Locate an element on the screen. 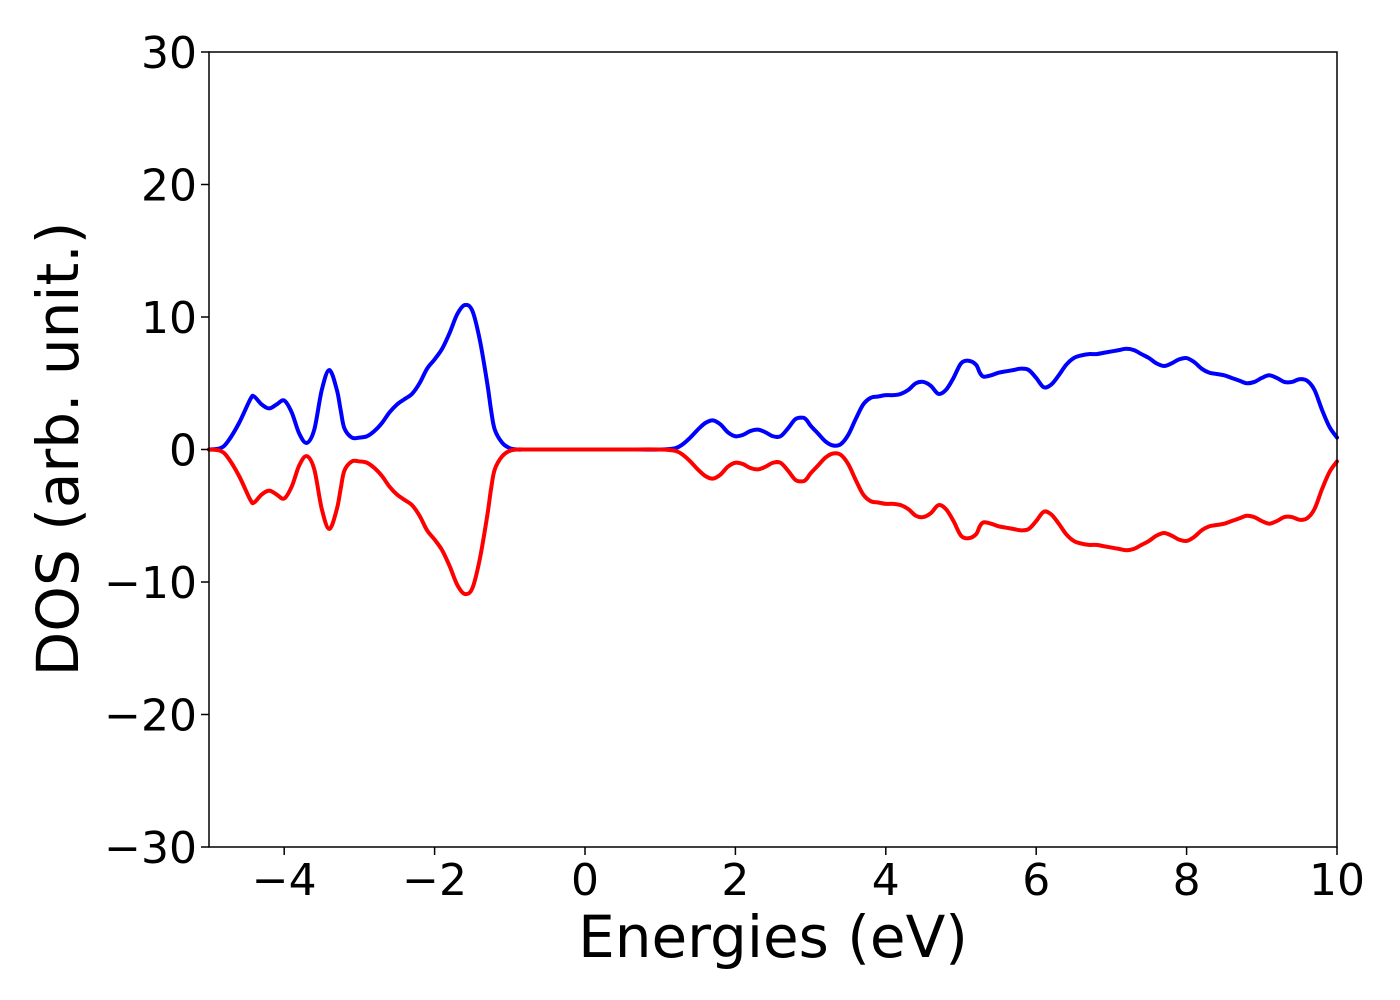 The height and width of the screenshot is (1000, 1400). y-axis-label: DOS (arb. unit.) is located at coordinates (58, 449).